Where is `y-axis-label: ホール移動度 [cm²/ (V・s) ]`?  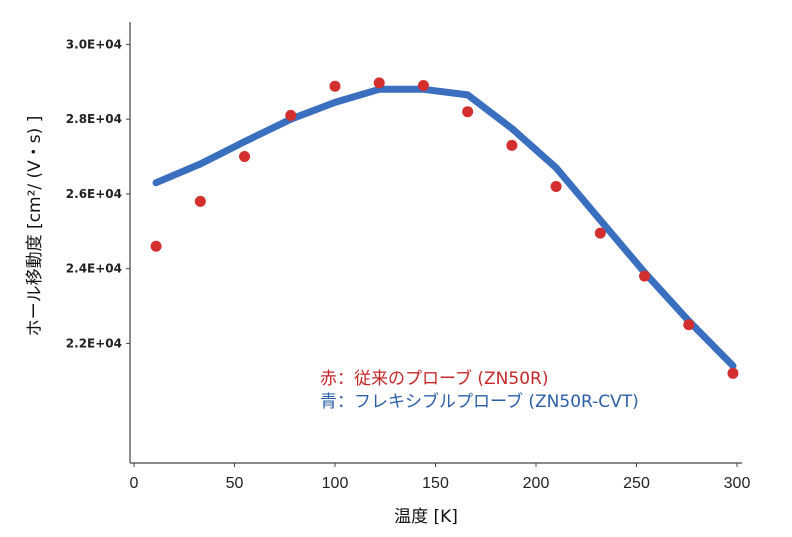
y-axis-label: ホール移動度 [cm²/ (V・s) ] is located at coordinates (35, 226).